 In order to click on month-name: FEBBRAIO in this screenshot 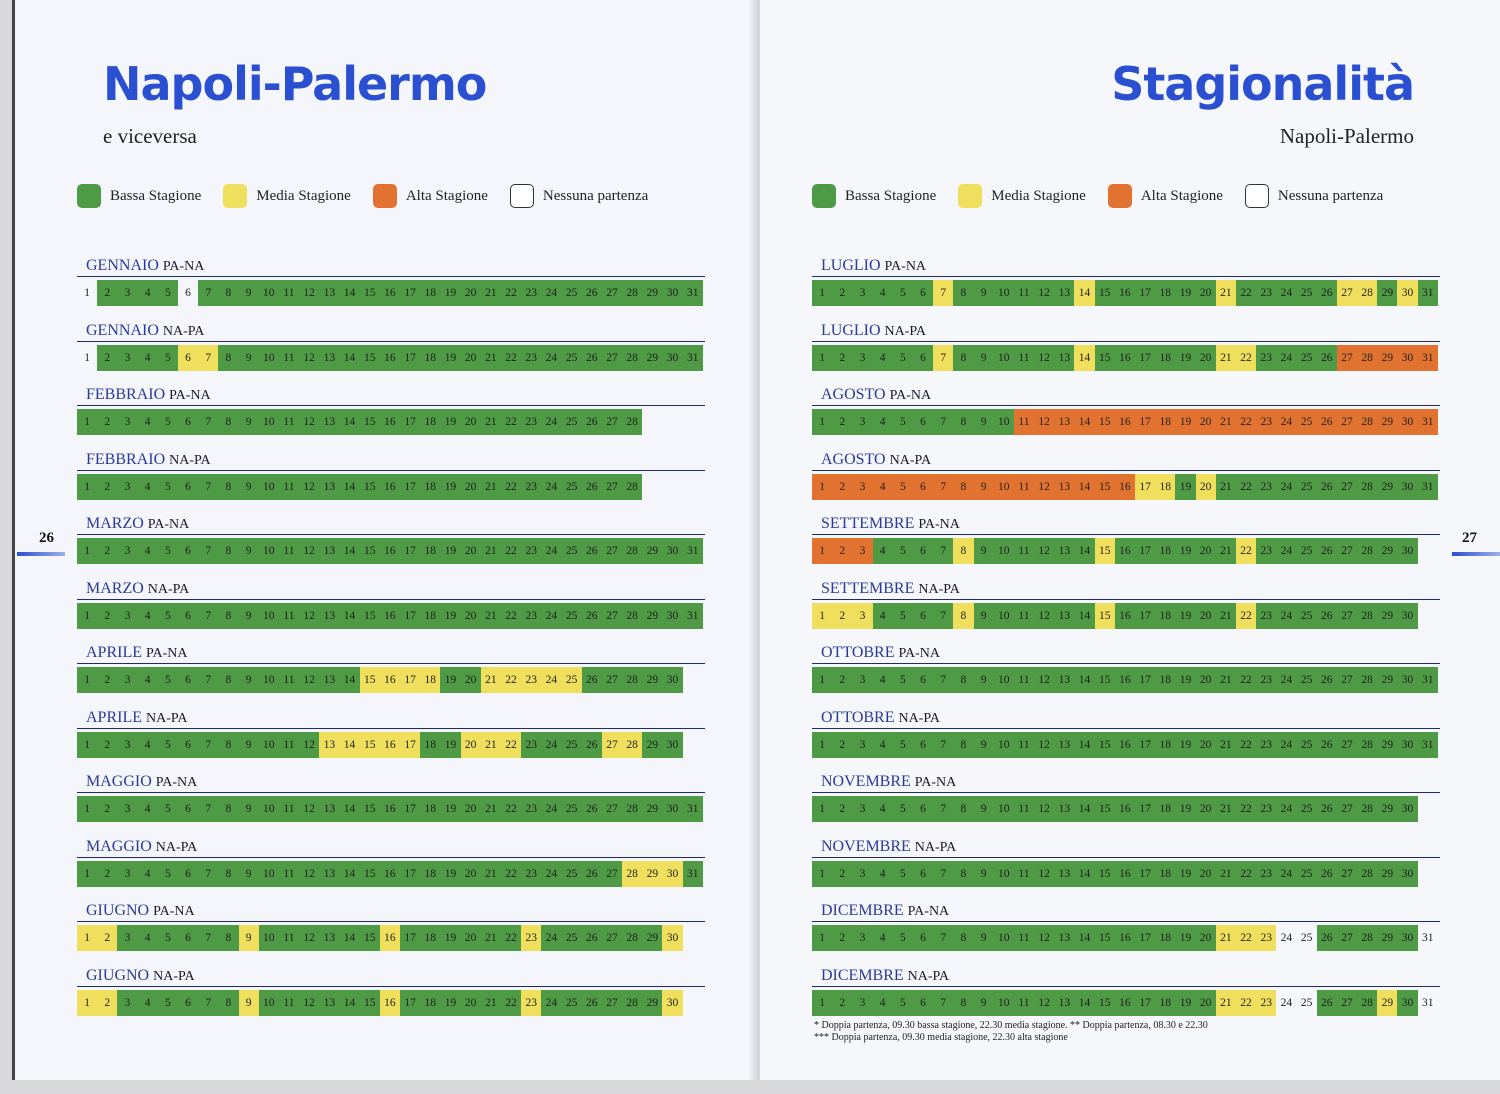, I will do `click(126, 459)`.